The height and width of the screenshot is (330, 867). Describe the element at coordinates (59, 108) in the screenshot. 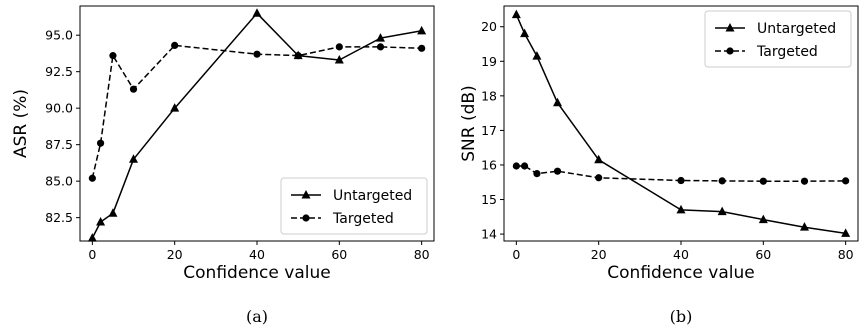

I see `y-tick-label: 90.0` at that location.